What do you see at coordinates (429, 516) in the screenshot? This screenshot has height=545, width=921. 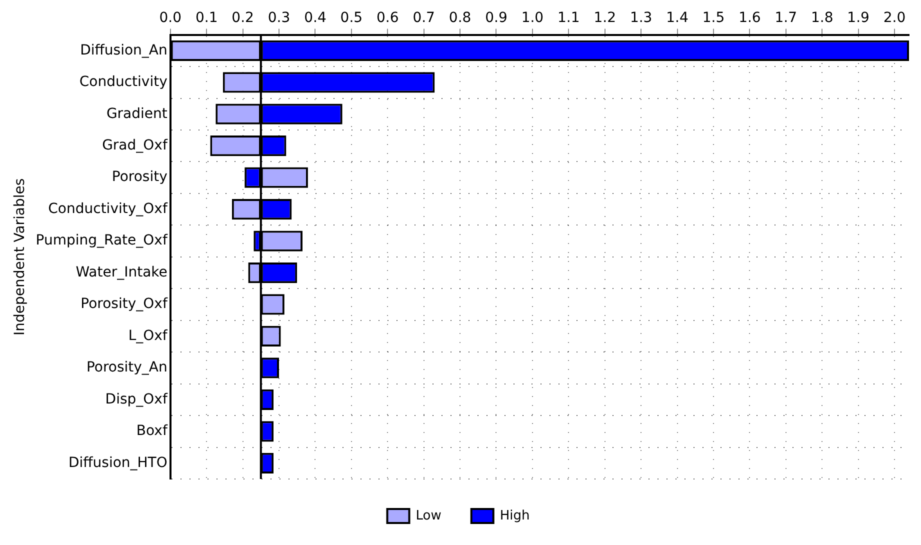 I see `legend-label: Low` at bounding box center [429, 516].